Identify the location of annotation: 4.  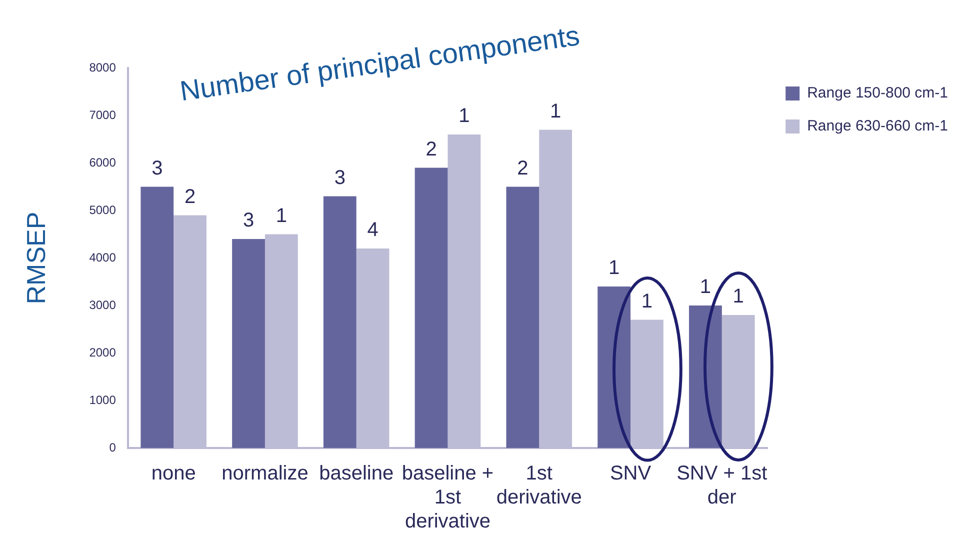
(372, 230).